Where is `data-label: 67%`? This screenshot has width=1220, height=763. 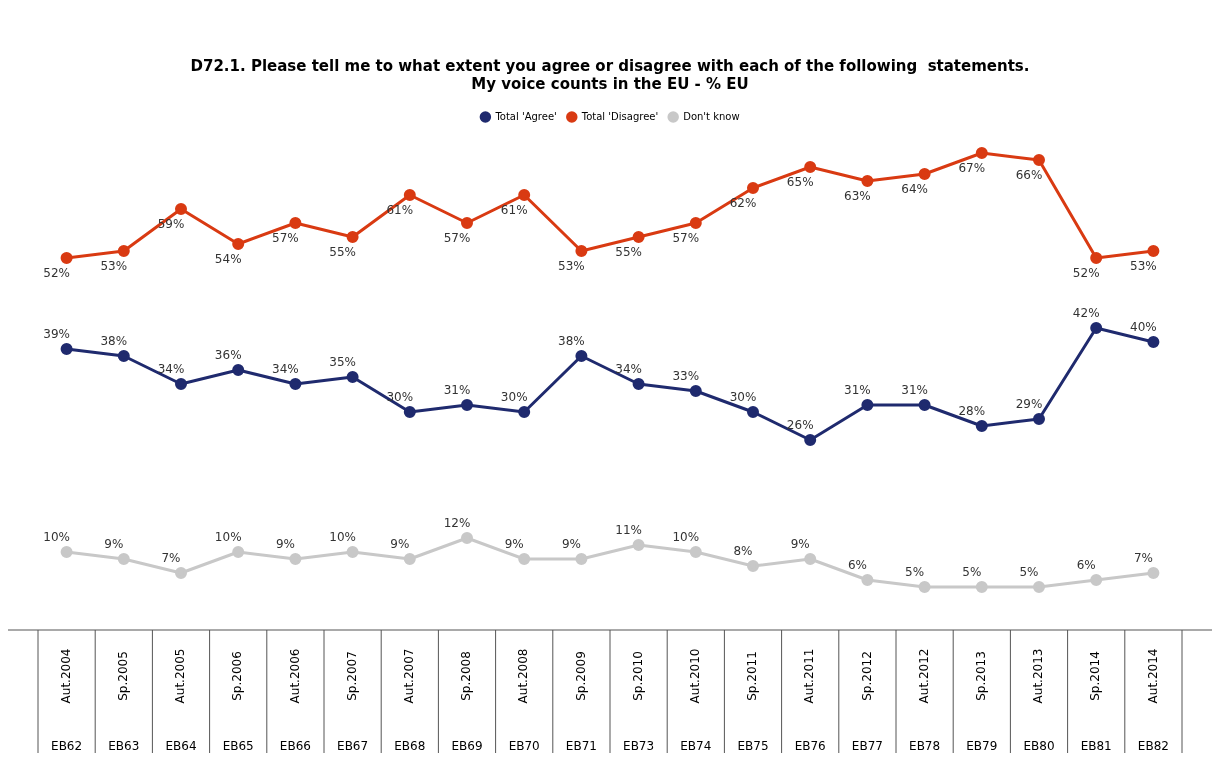 data-label: 67% is located at coordinates (972, 168).